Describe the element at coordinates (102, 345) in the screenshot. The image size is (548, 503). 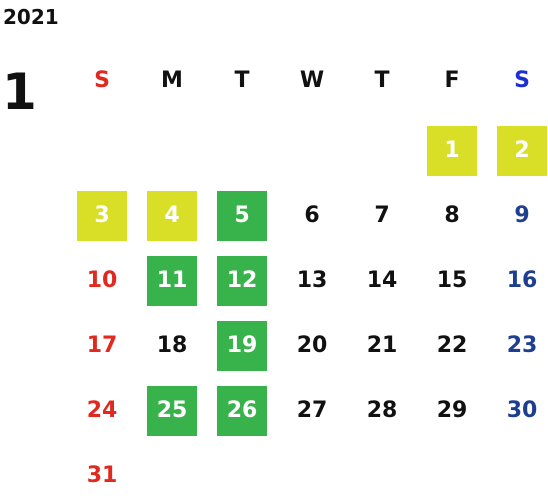
I see `day-cell: 17` at that location.